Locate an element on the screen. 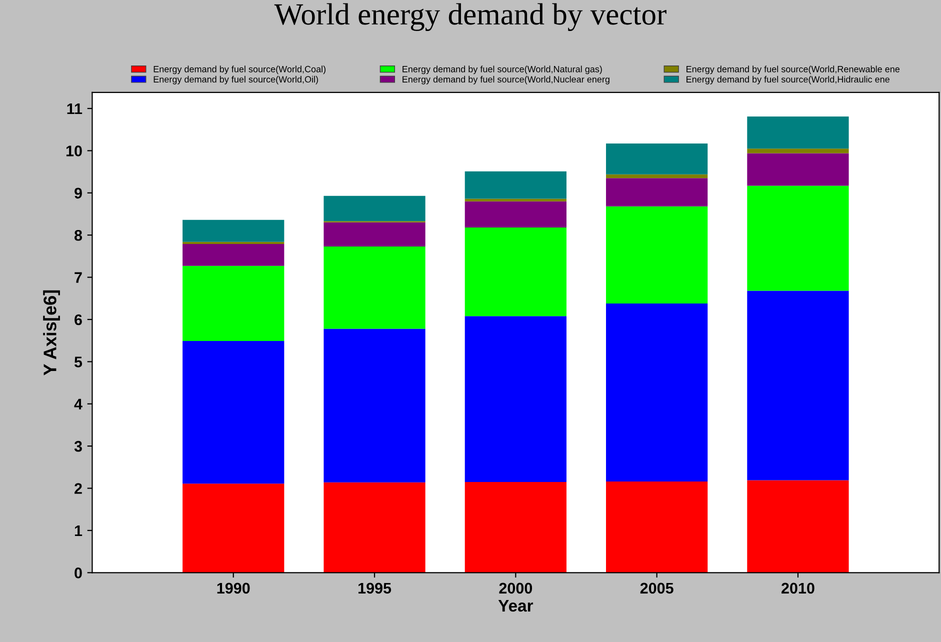  legend-label: Energy demand by fuel source(World,Renewable ene is located at coordinates (793, 70).